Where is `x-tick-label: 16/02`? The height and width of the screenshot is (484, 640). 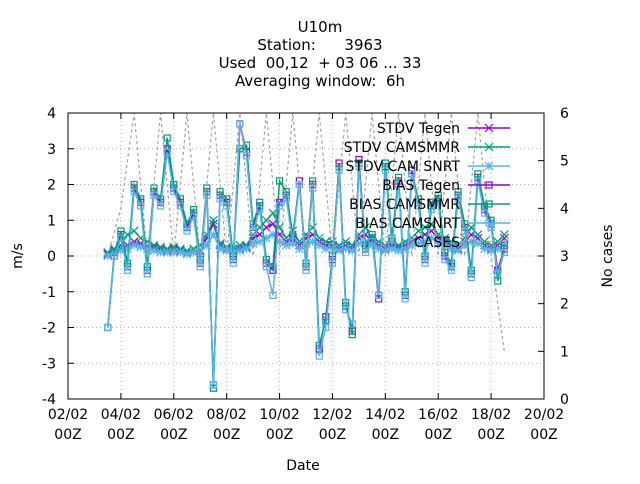
x-tick-label: 16/02 is located at coordinates (438, 415).